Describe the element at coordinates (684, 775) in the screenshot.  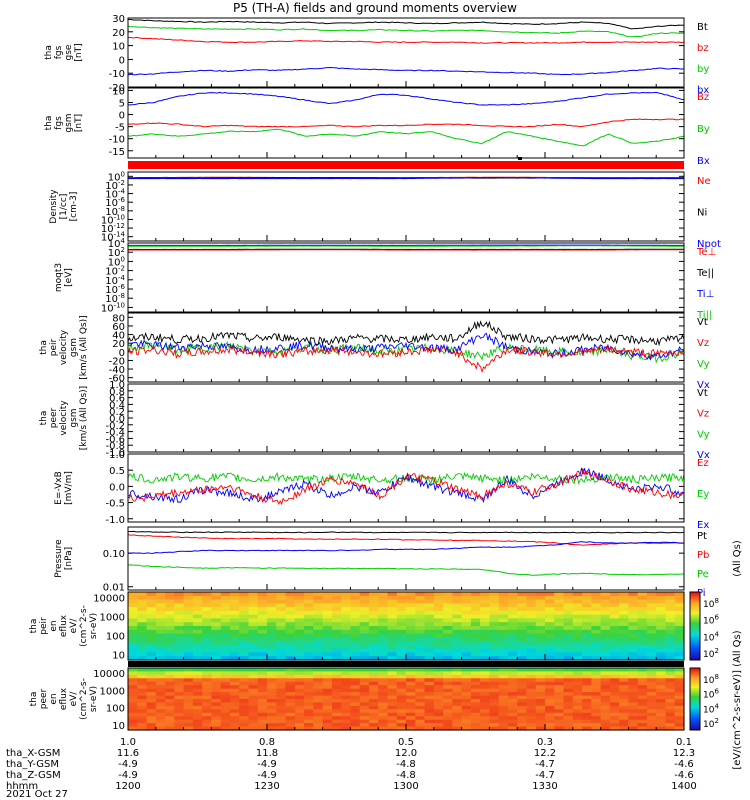
I see `orbit-value: -4.6` at that location.